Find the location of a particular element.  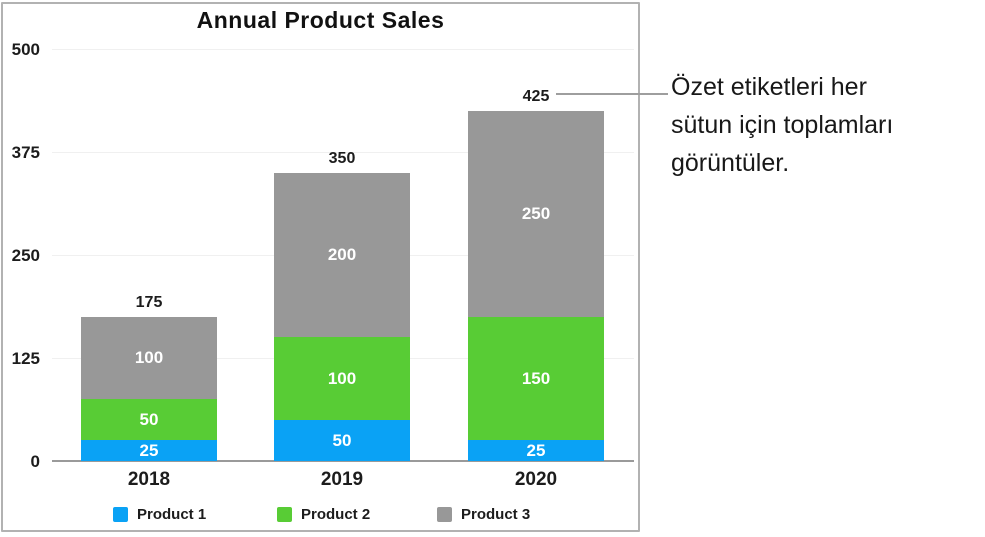

legend-item-product-3: Product 3 is located at coordinates (483, 514).